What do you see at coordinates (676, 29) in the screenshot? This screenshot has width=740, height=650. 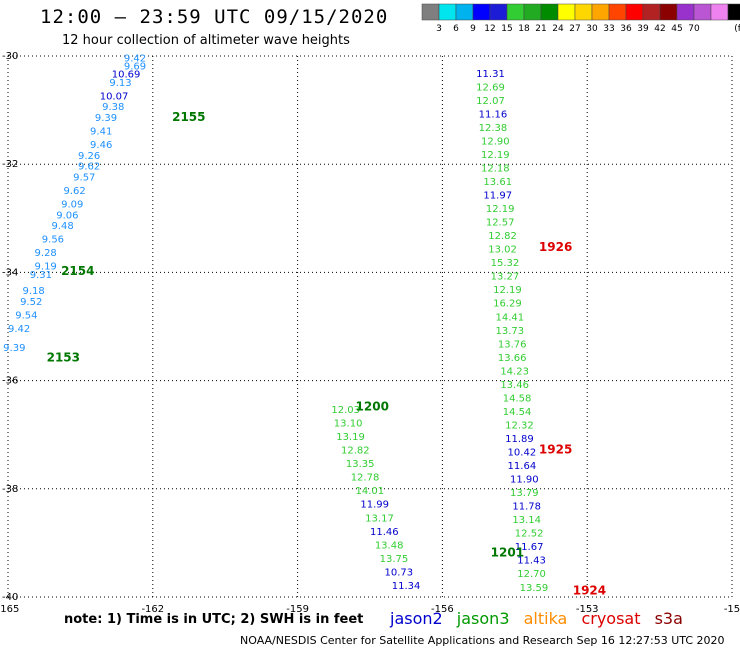 I see `scale-label: 45` at bounding box center [676, 29].